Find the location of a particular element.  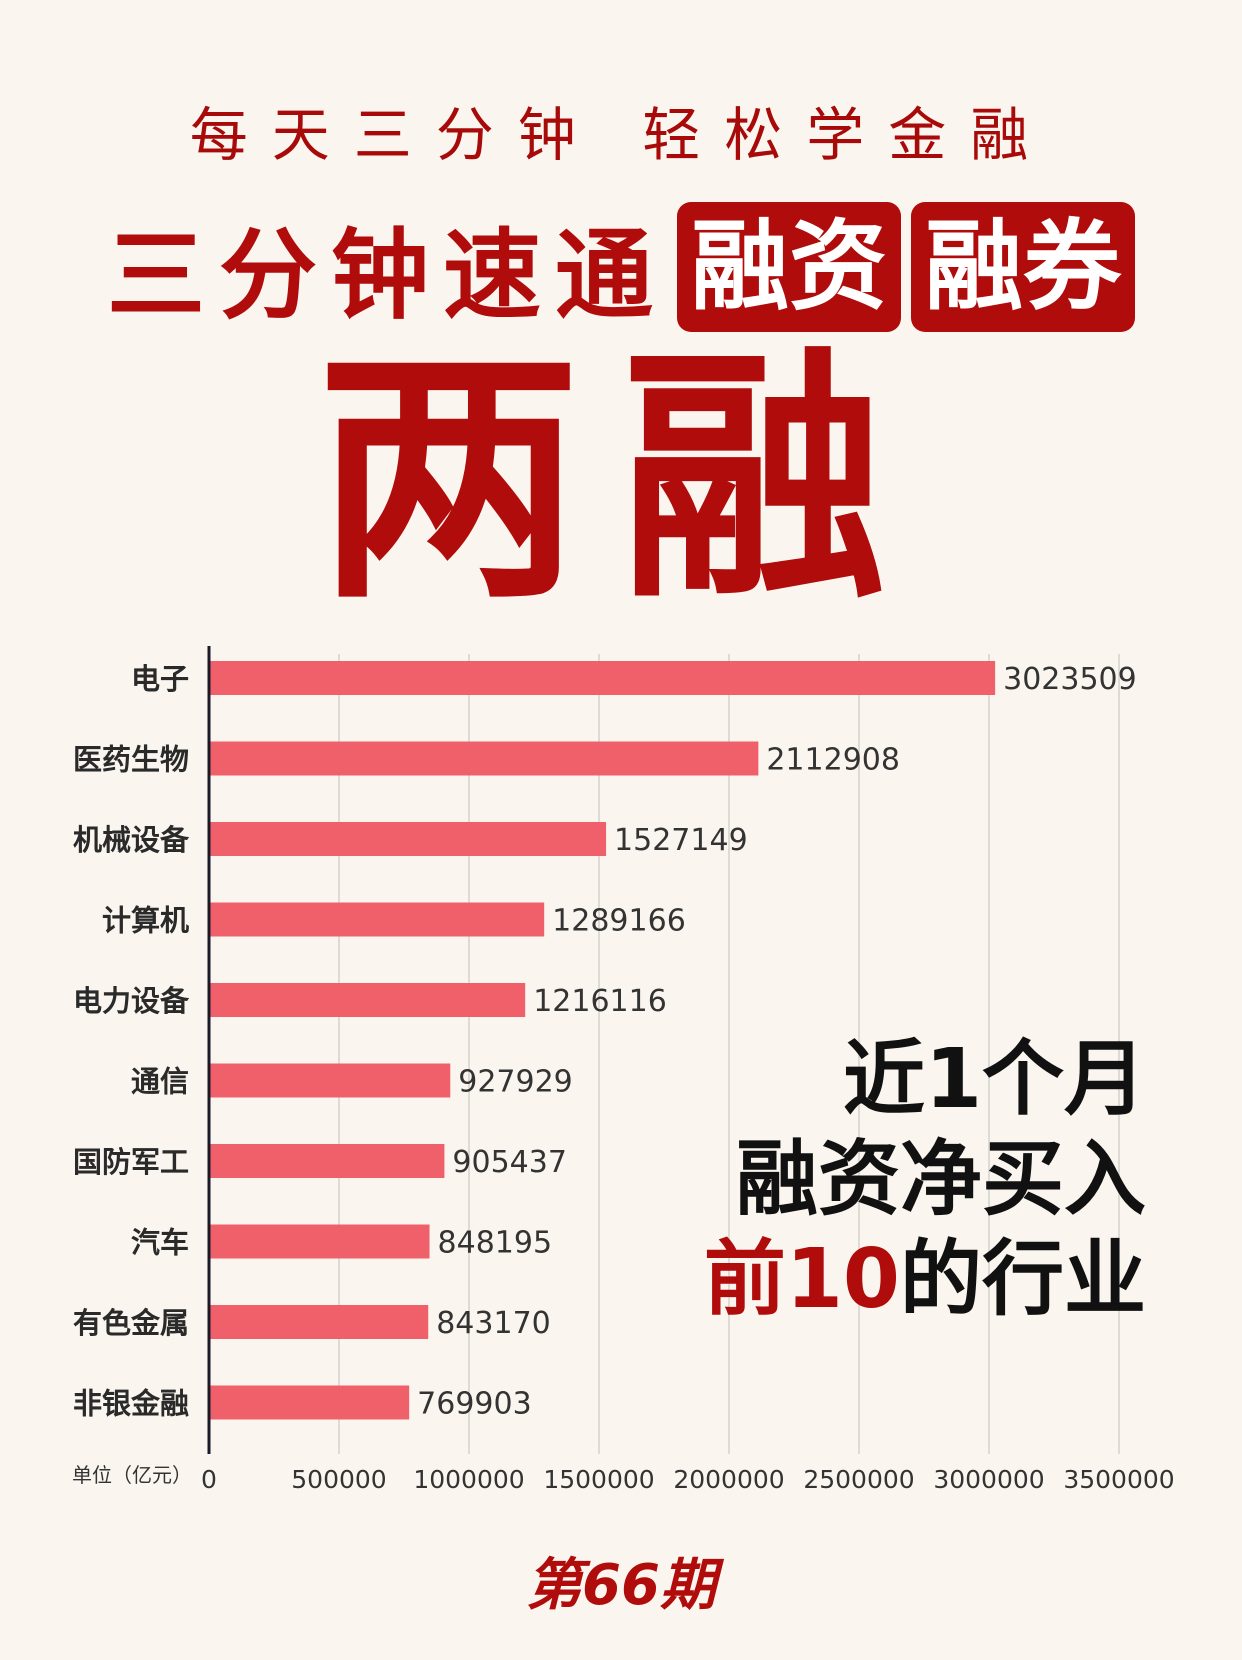

title-row: 三分钟速通 融资 融券 is located at coordinates (621, 267).